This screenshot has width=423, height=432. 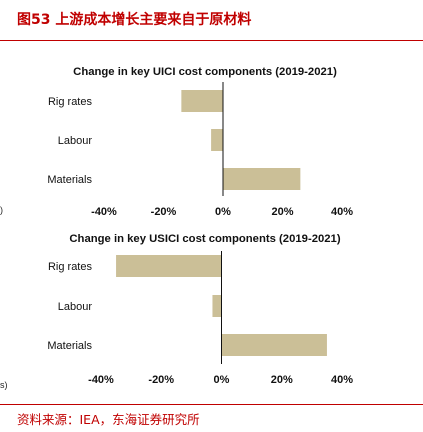 I want to click on title-divider, so click(x=211, y=40).